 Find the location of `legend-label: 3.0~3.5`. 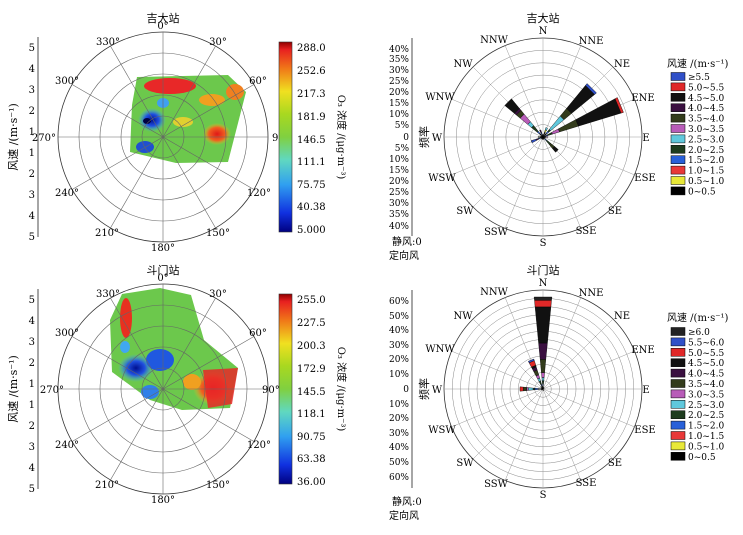

legend-label: 3.0~3.5 is located at coordinates (706, 130).